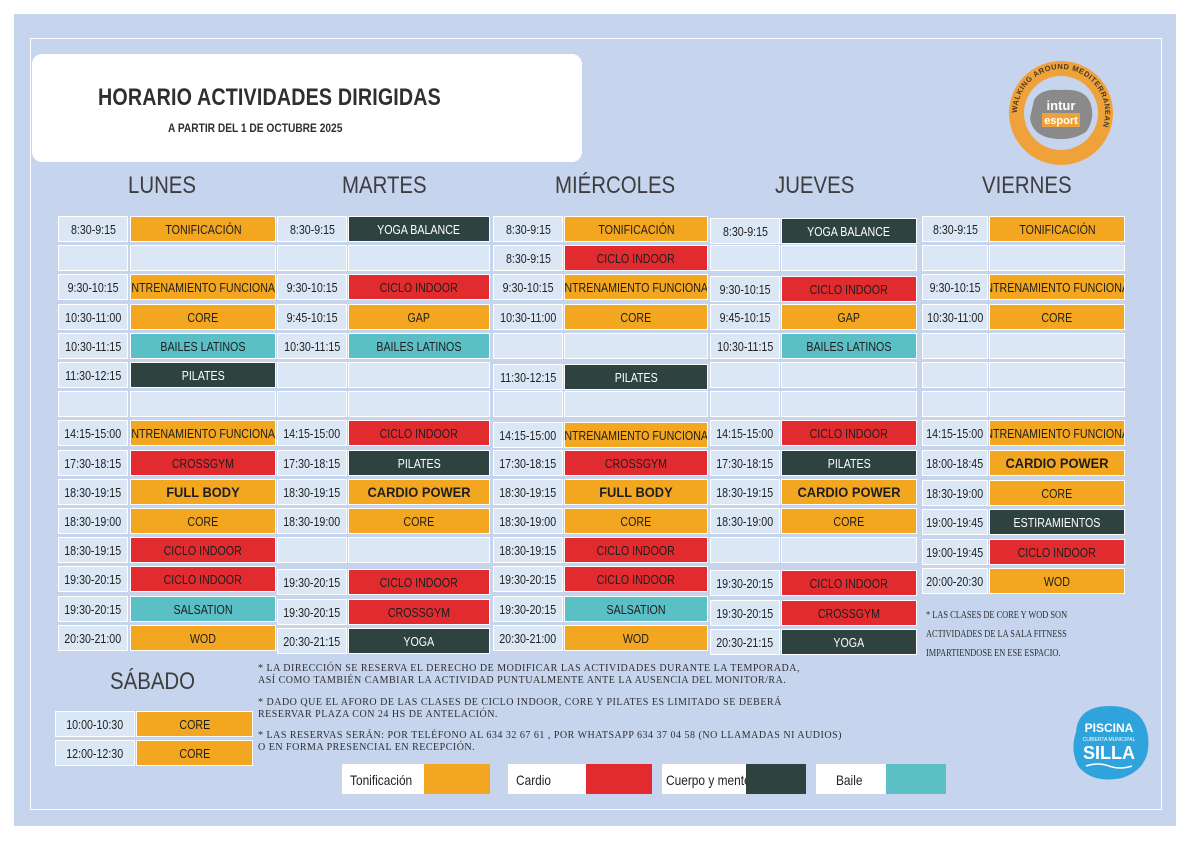  What do you see at coordinates (745, 642) in the screenshot?
I see `time-label: 20:30-21:15` at bounding box center [745, 642].